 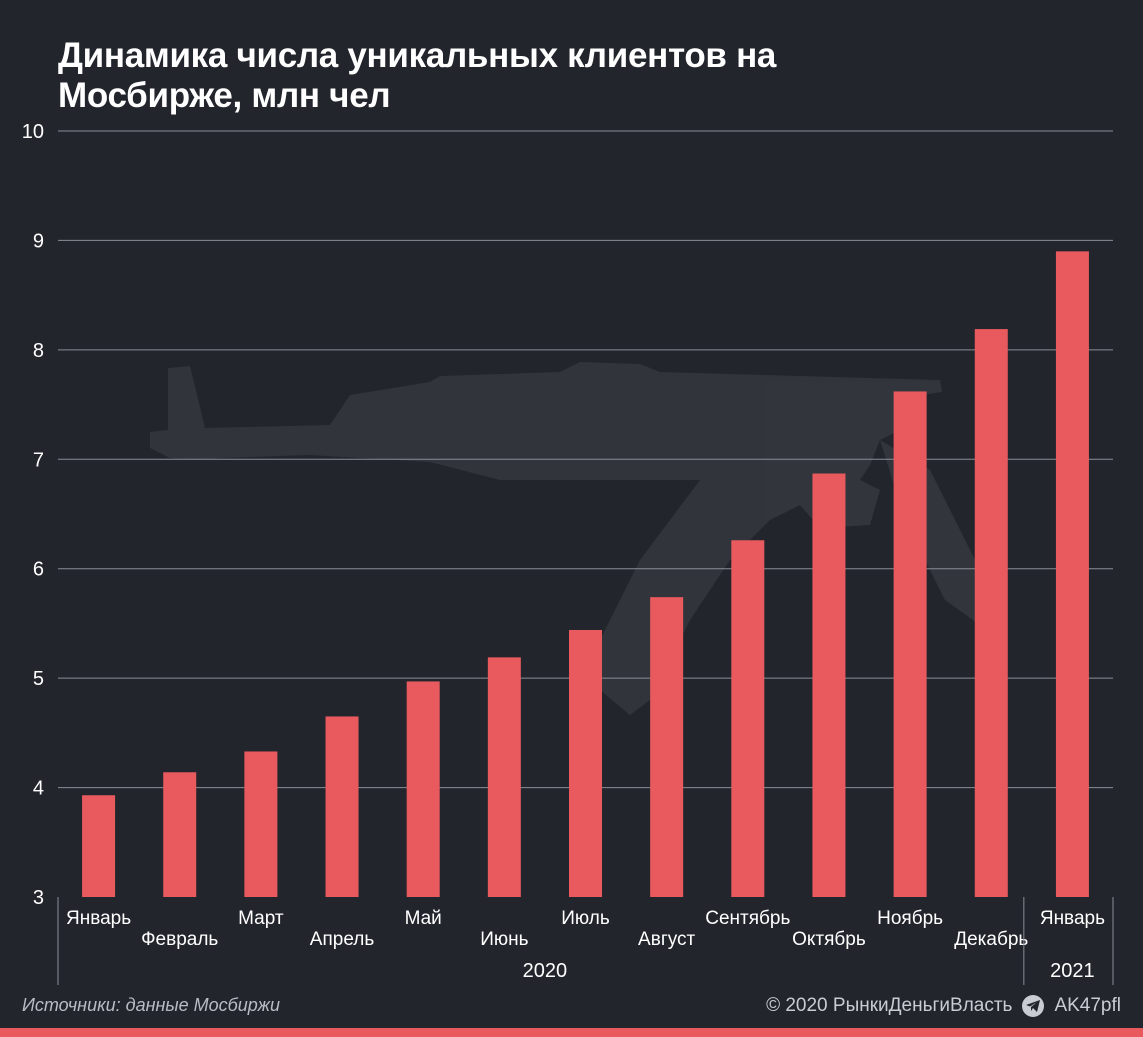 I want to click on year-groups: 2020 2021, so click(x=585, y=941).